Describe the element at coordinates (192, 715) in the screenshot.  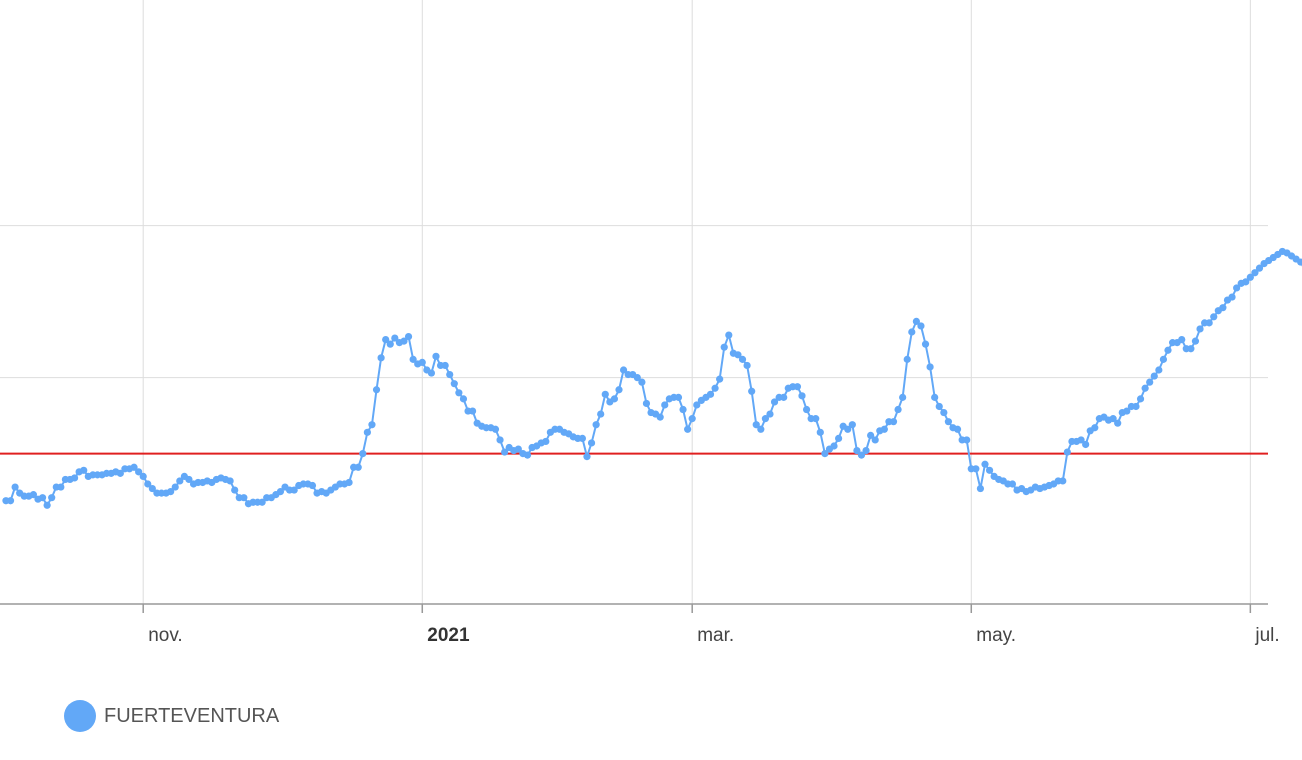
I see `legend-label: FUERTEVENTURA` at that location.